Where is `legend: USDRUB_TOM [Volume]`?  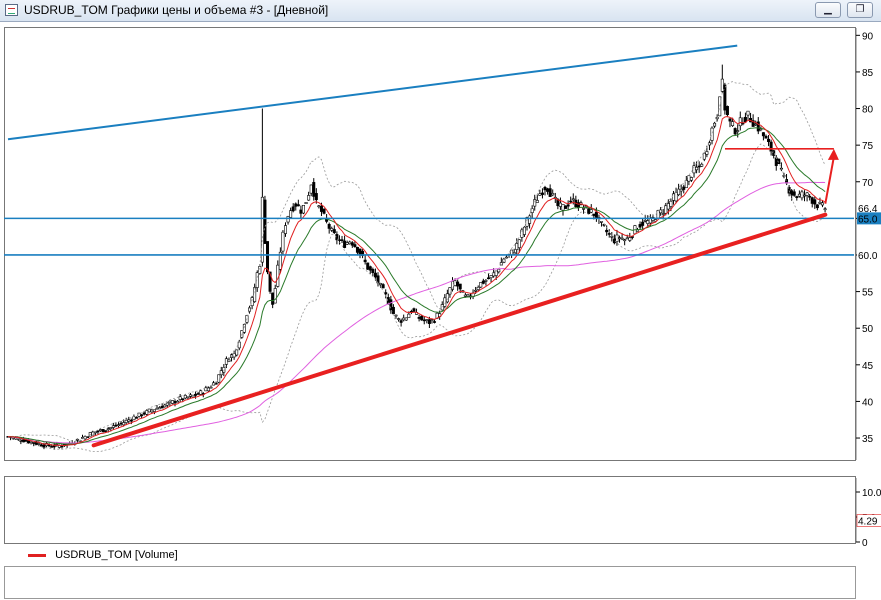 legend: USDRUB_TOM [Volume] is located at coordinates (103, 556).